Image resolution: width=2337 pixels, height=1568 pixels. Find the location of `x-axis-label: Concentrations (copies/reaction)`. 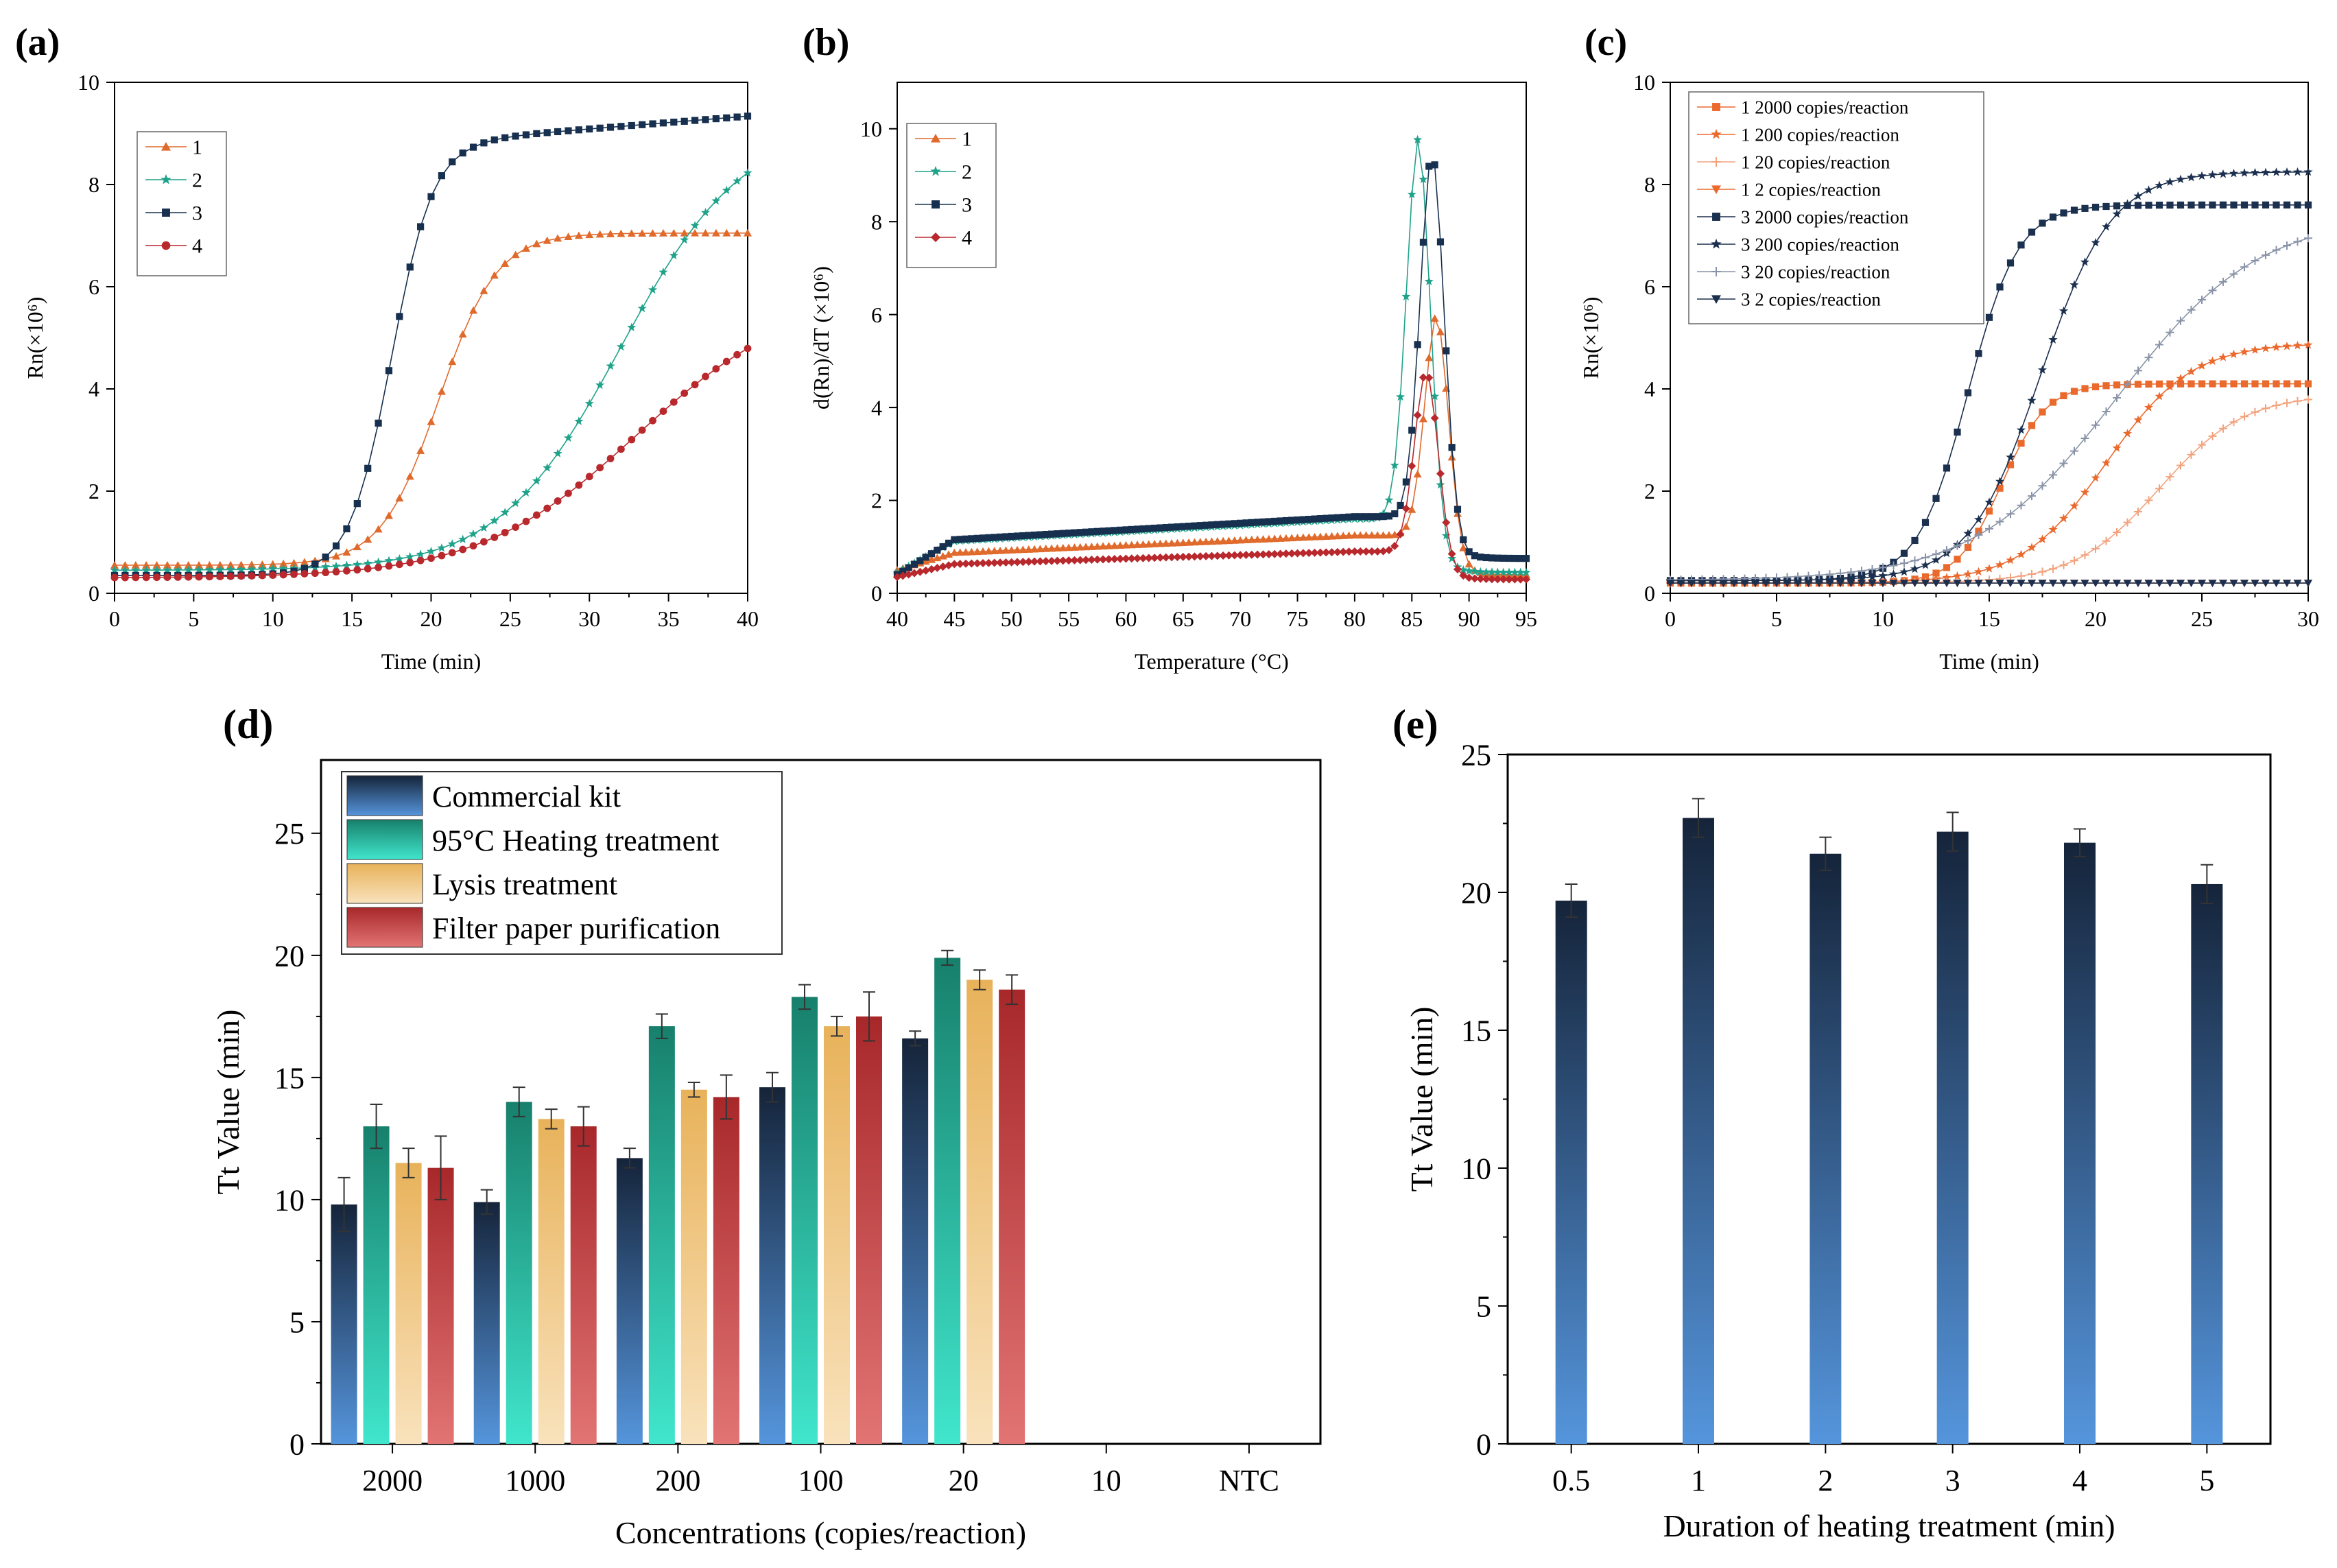

x-axis-label: Concentrations (copies/reaction) is located at coordinates (820, 1532).